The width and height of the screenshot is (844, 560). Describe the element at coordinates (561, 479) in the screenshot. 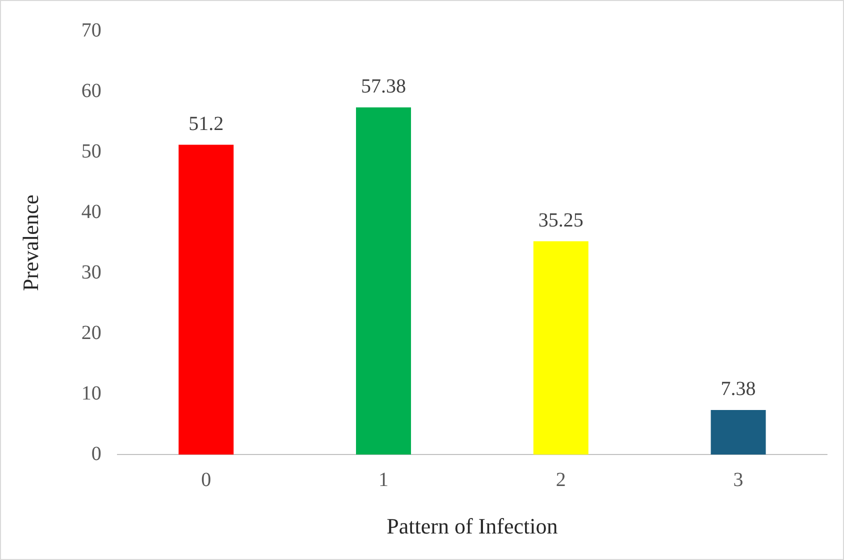

I see `x-tick-label: 2` at that location.